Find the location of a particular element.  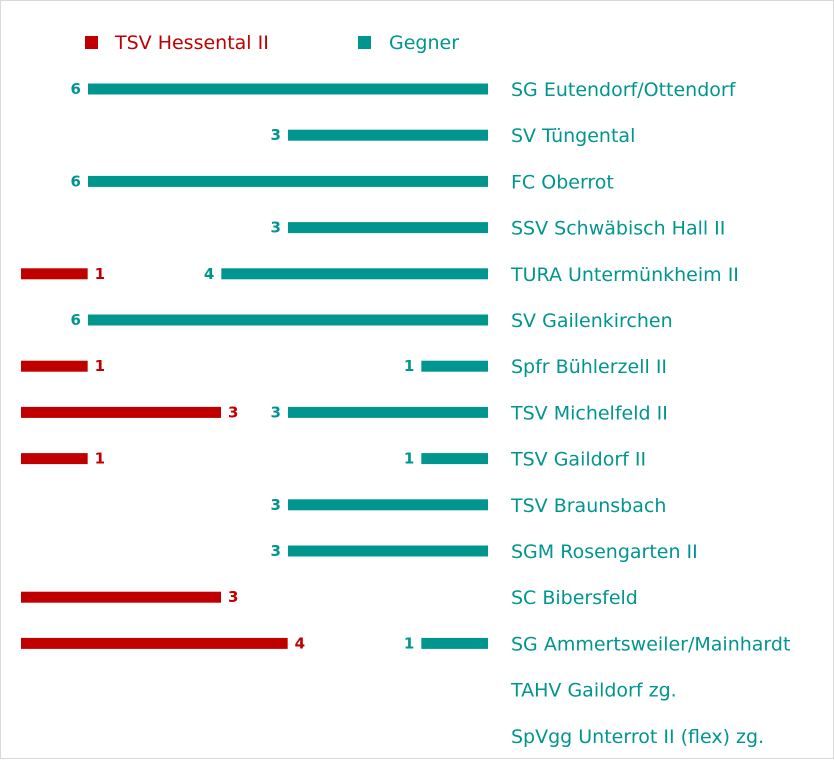

legend-label-opponent: Gegner is located at coordinates (424, 43).